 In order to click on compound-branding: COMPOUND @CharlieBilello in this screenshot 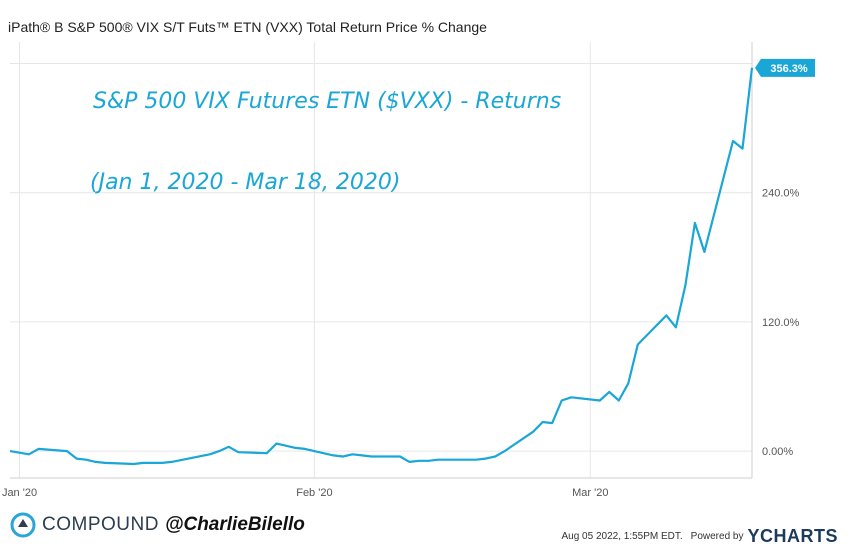, I will do `click(157, 525)`.